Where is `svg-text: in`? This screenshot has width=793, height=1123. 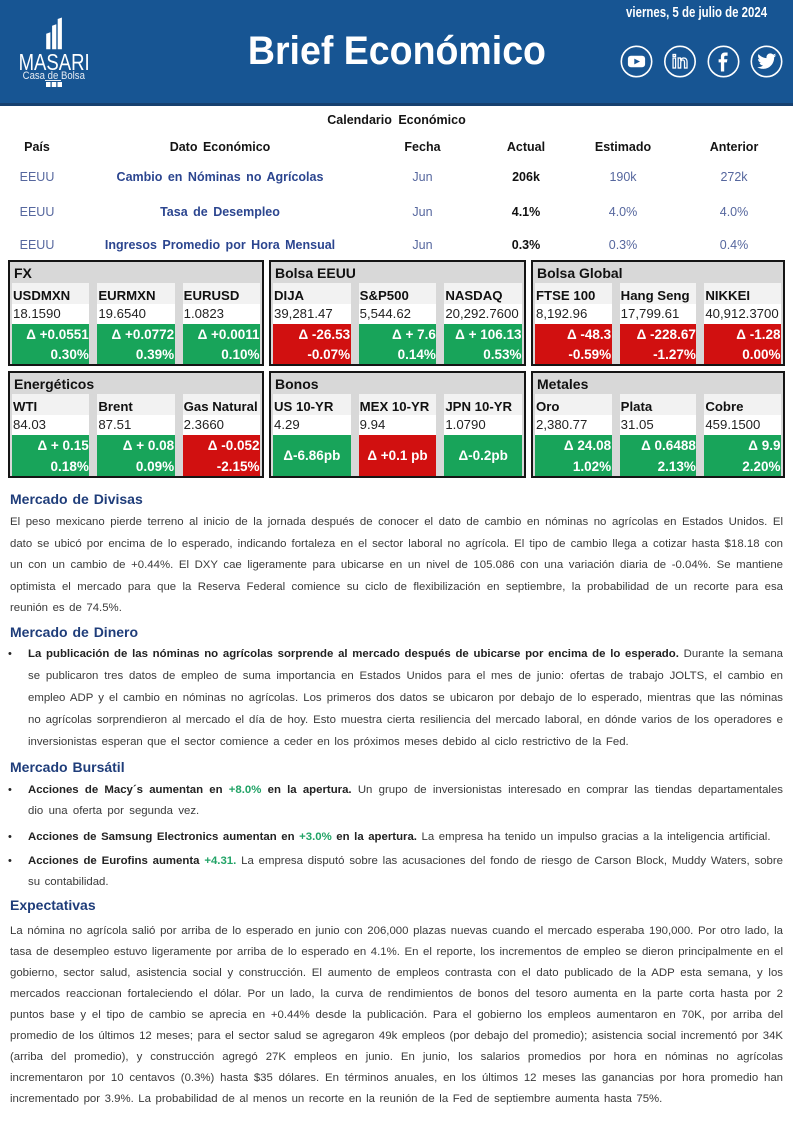 svg-text: in is located at coordinates (680, 61).